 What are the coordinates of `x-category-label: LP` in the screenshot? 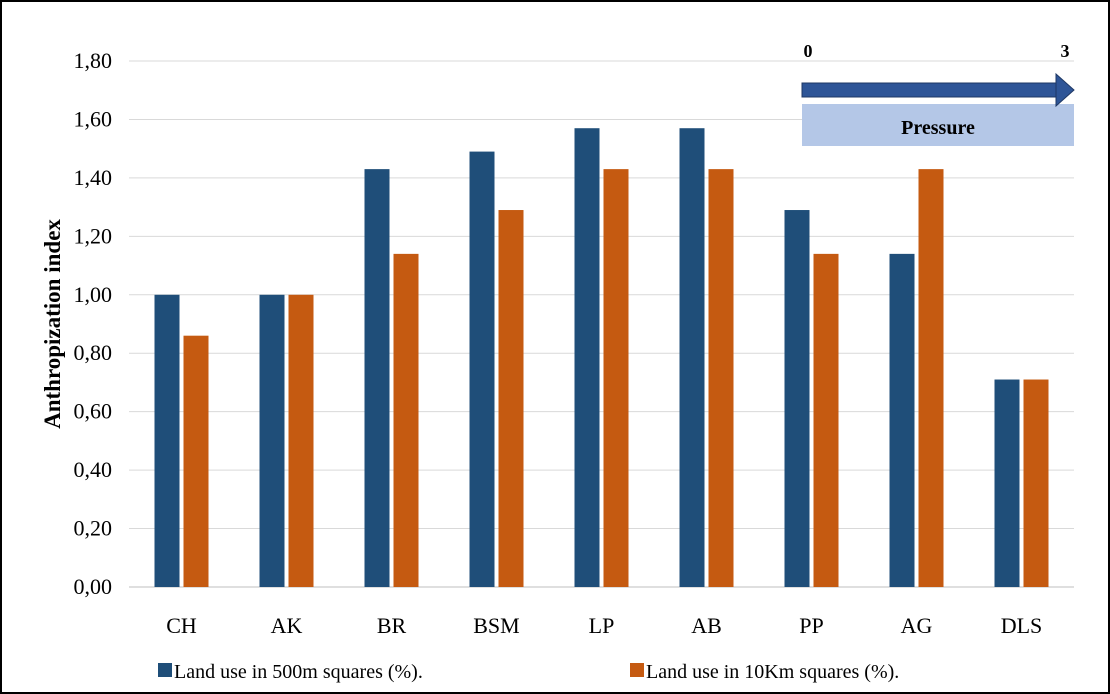 It's located at (602, 625).